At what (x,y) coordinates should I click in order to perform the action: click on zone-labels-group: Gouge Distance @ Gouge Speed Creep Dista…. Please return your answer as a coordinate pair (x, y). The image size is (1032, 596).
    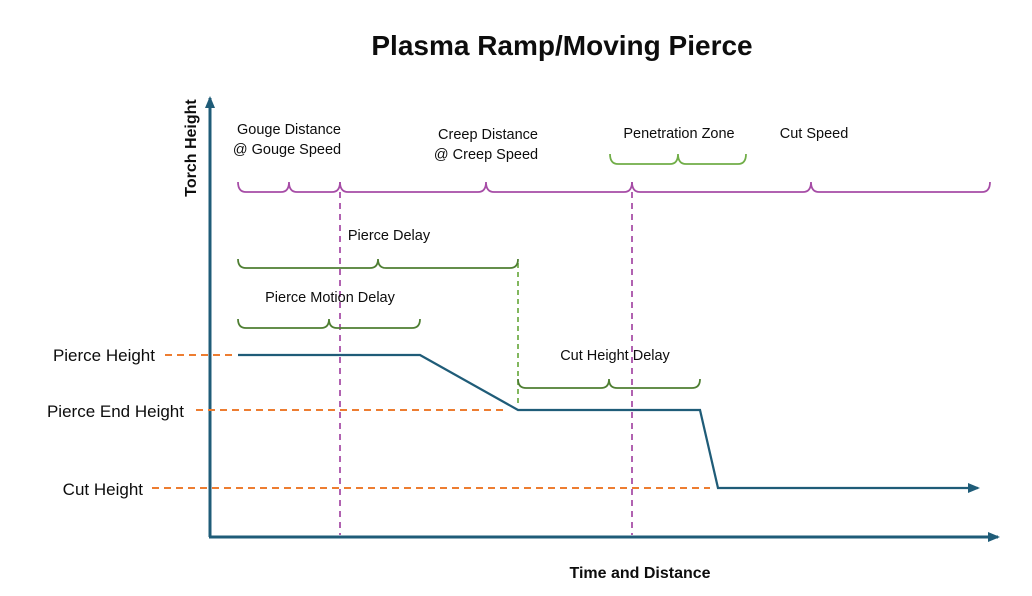
    Looking at the image, I should click on (540, 142).